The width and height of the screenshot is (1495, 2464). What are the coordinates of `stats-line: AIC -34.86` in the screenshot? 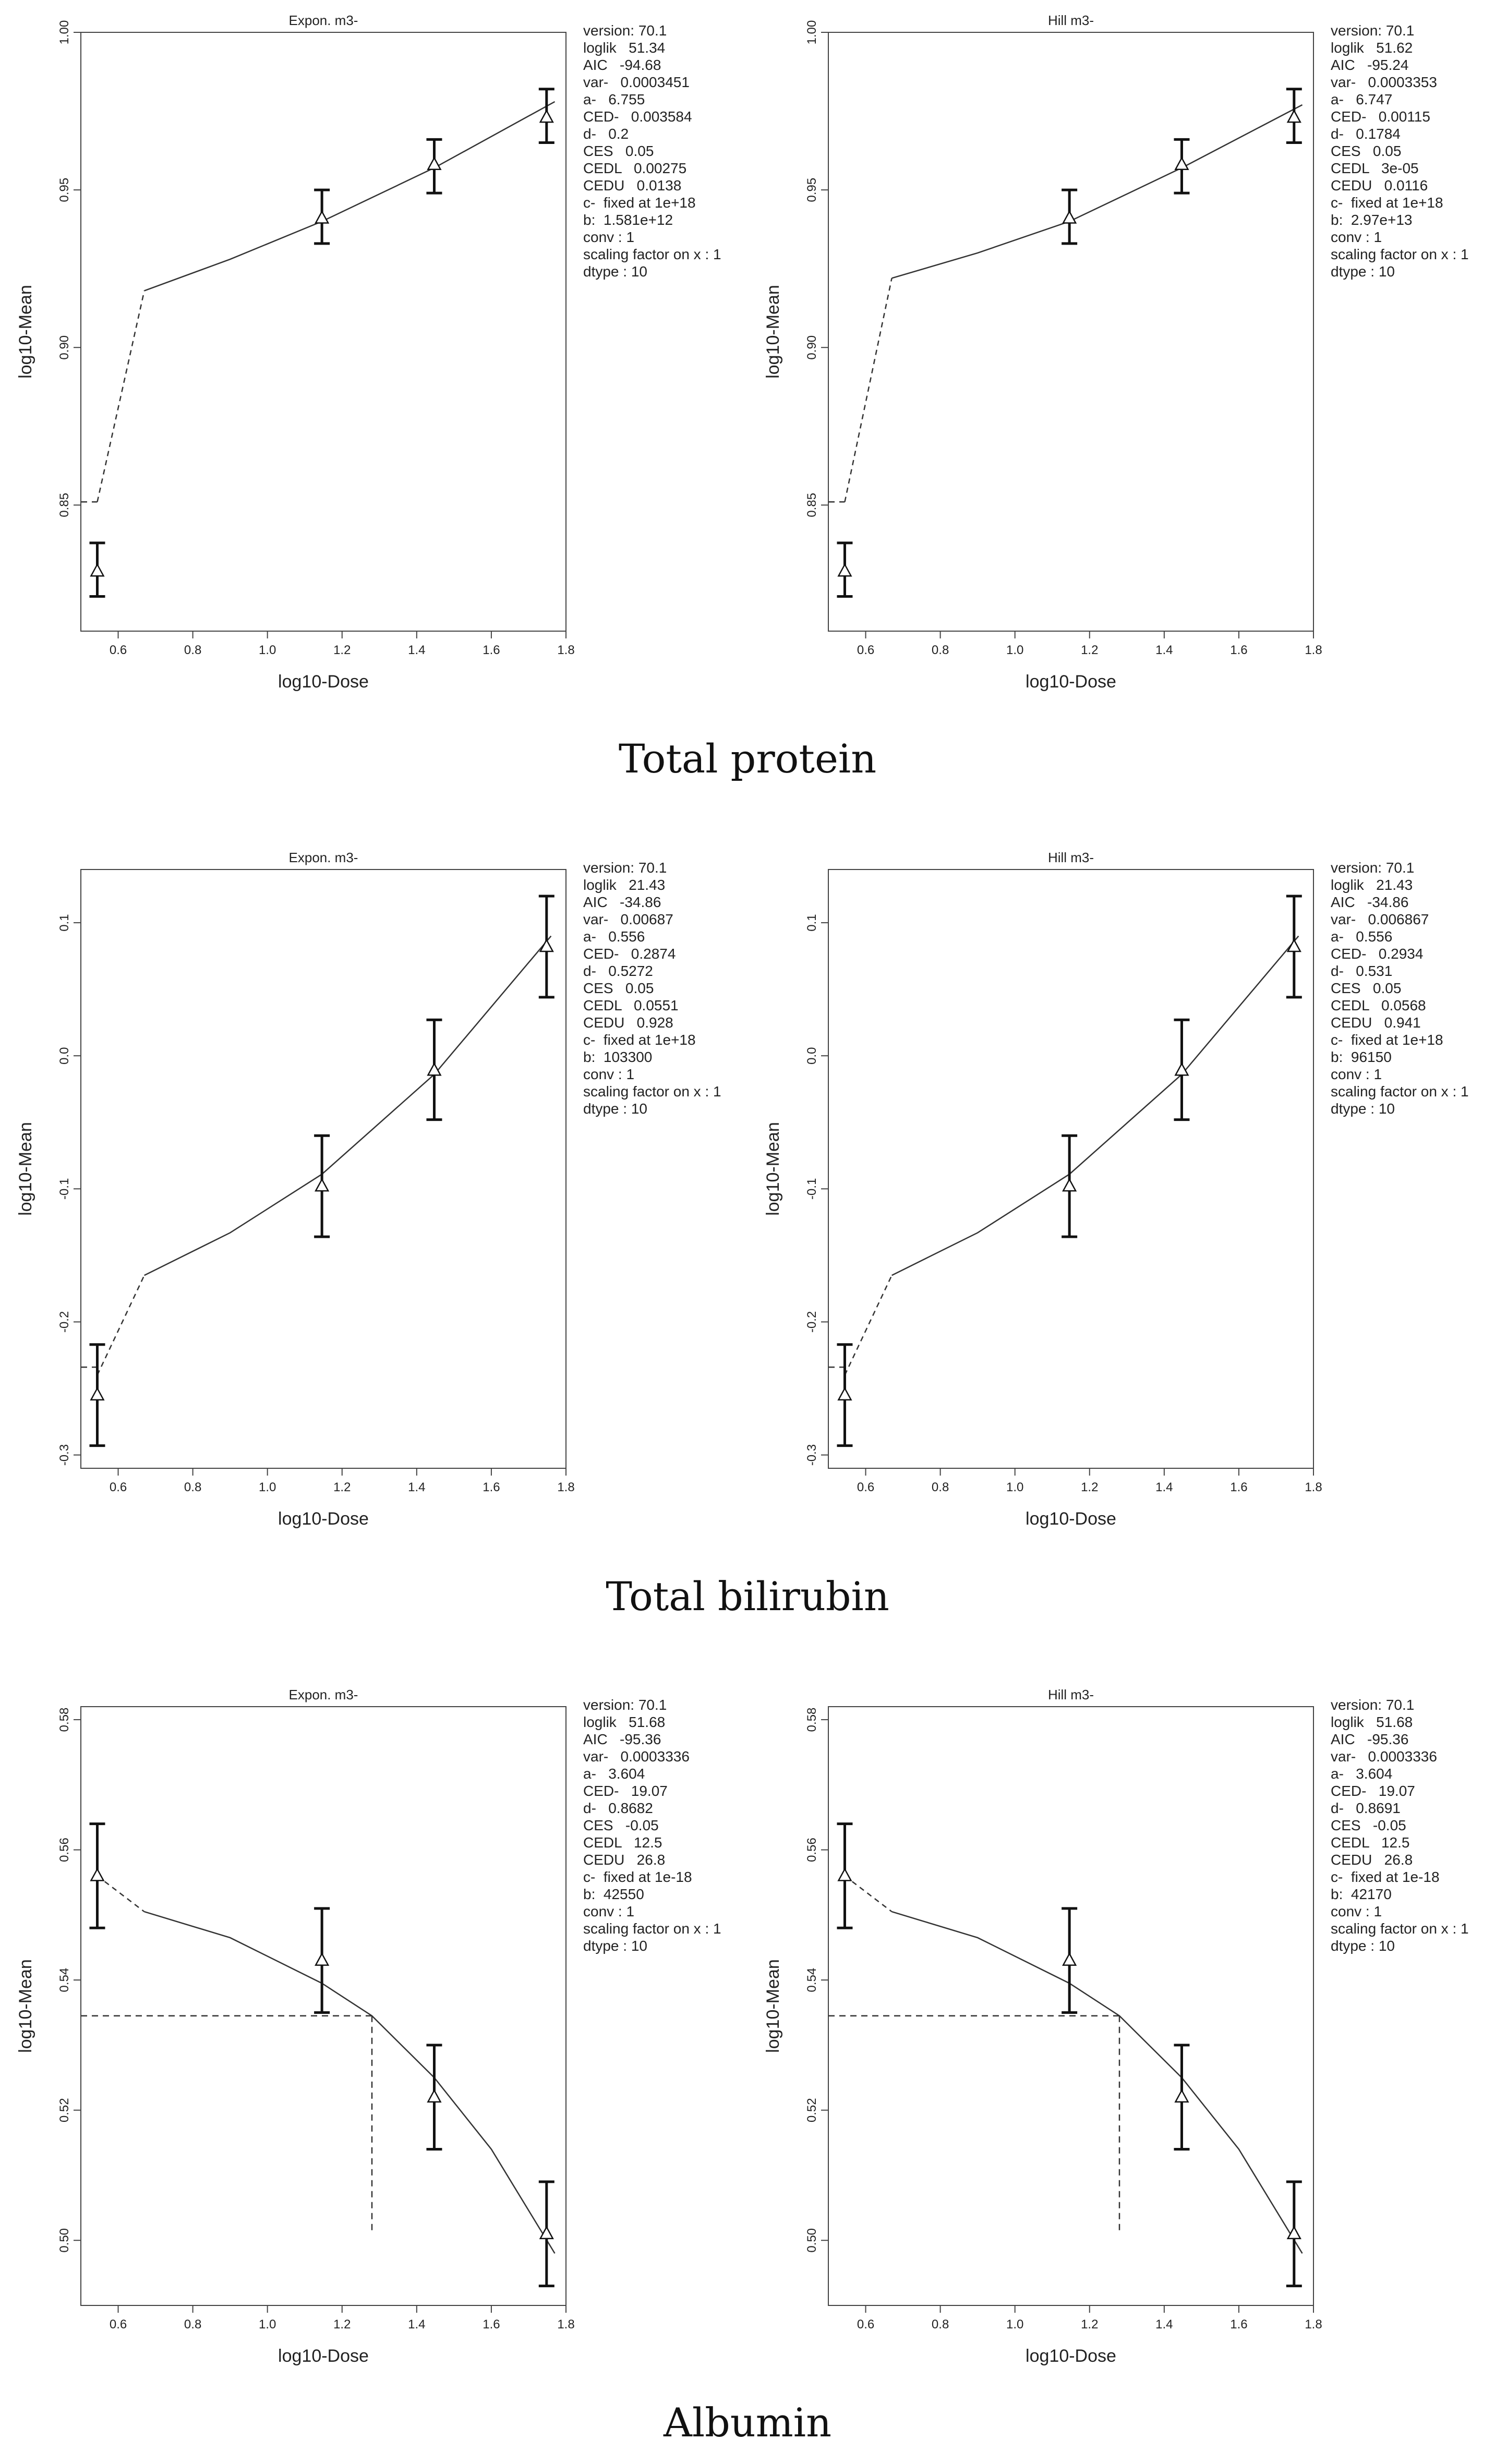 It's located at (1369, 902).